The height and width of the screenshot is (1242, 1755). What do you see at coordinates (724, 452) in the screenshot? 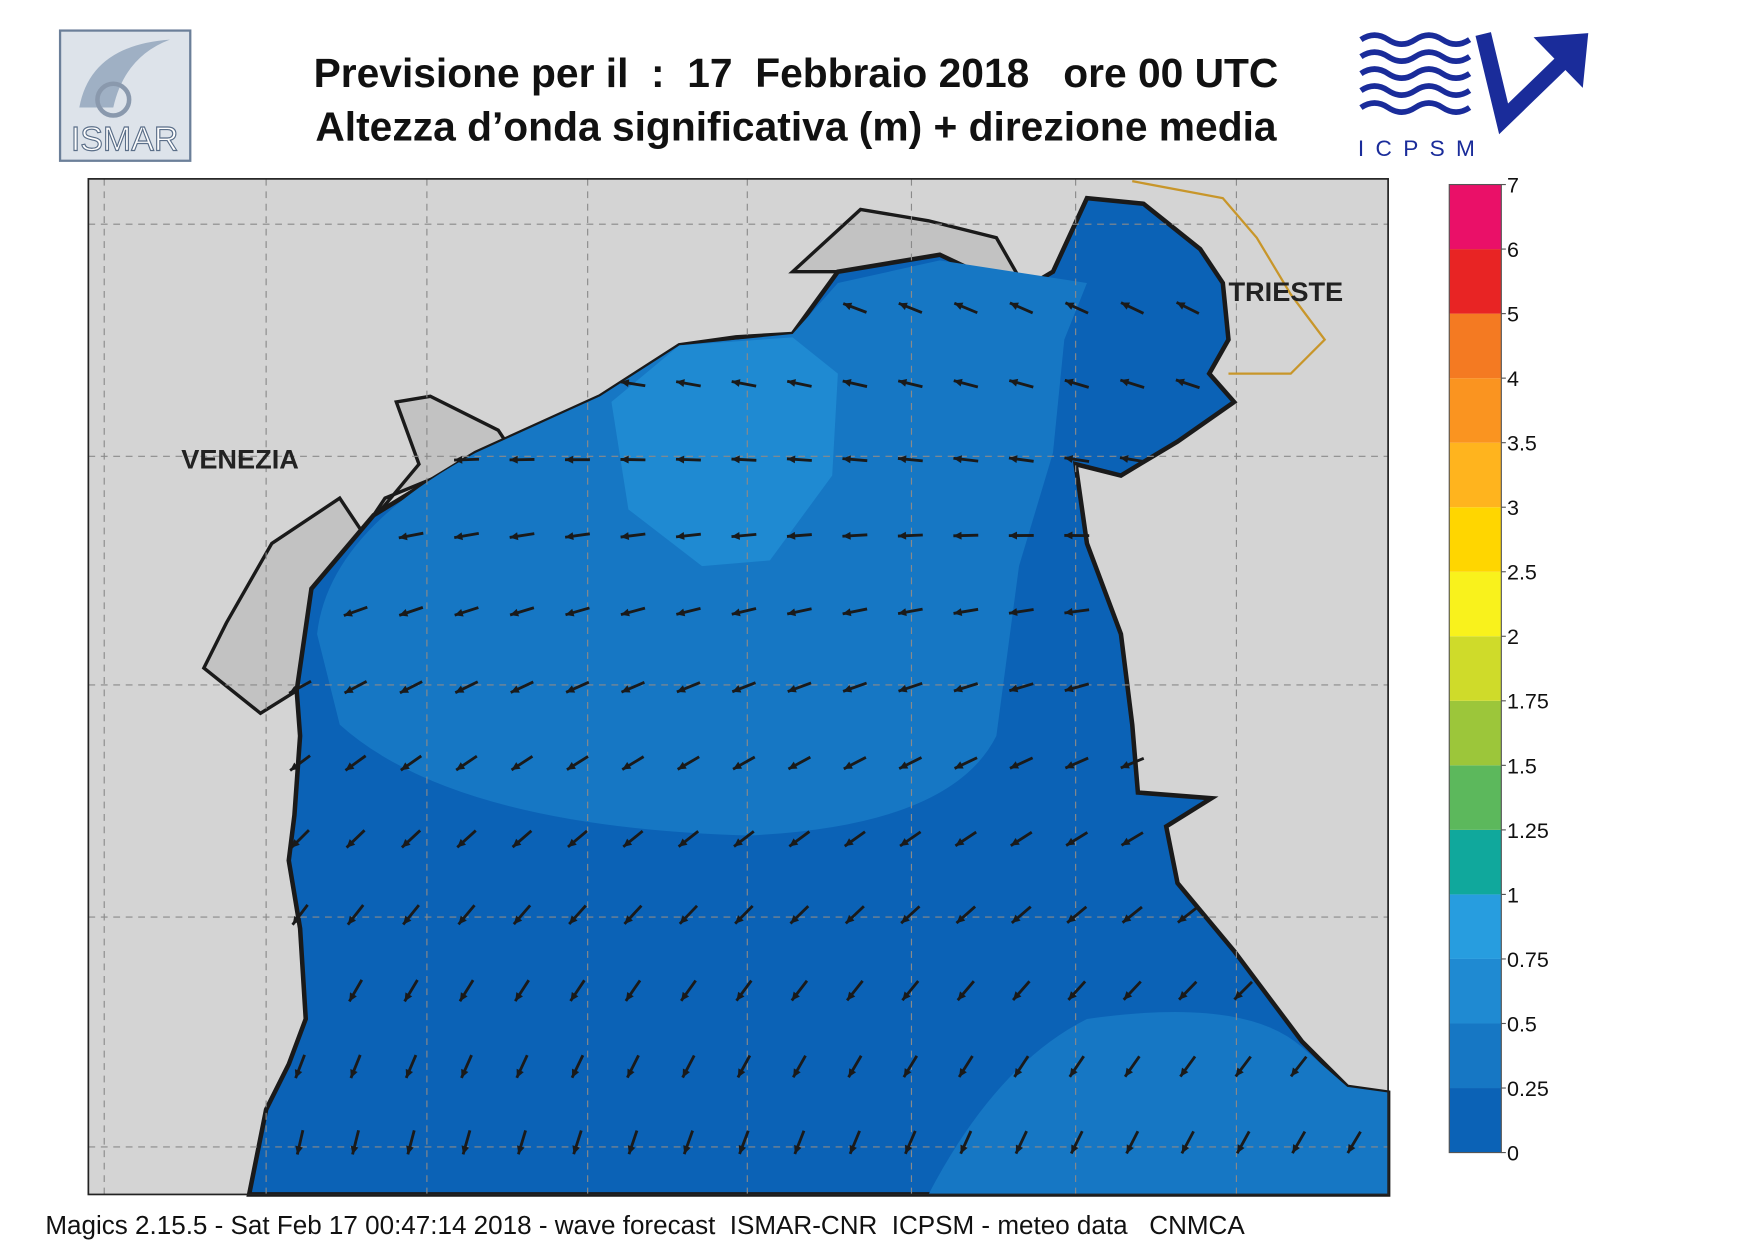
I see `sea-band` at bounding box center [724, 452].